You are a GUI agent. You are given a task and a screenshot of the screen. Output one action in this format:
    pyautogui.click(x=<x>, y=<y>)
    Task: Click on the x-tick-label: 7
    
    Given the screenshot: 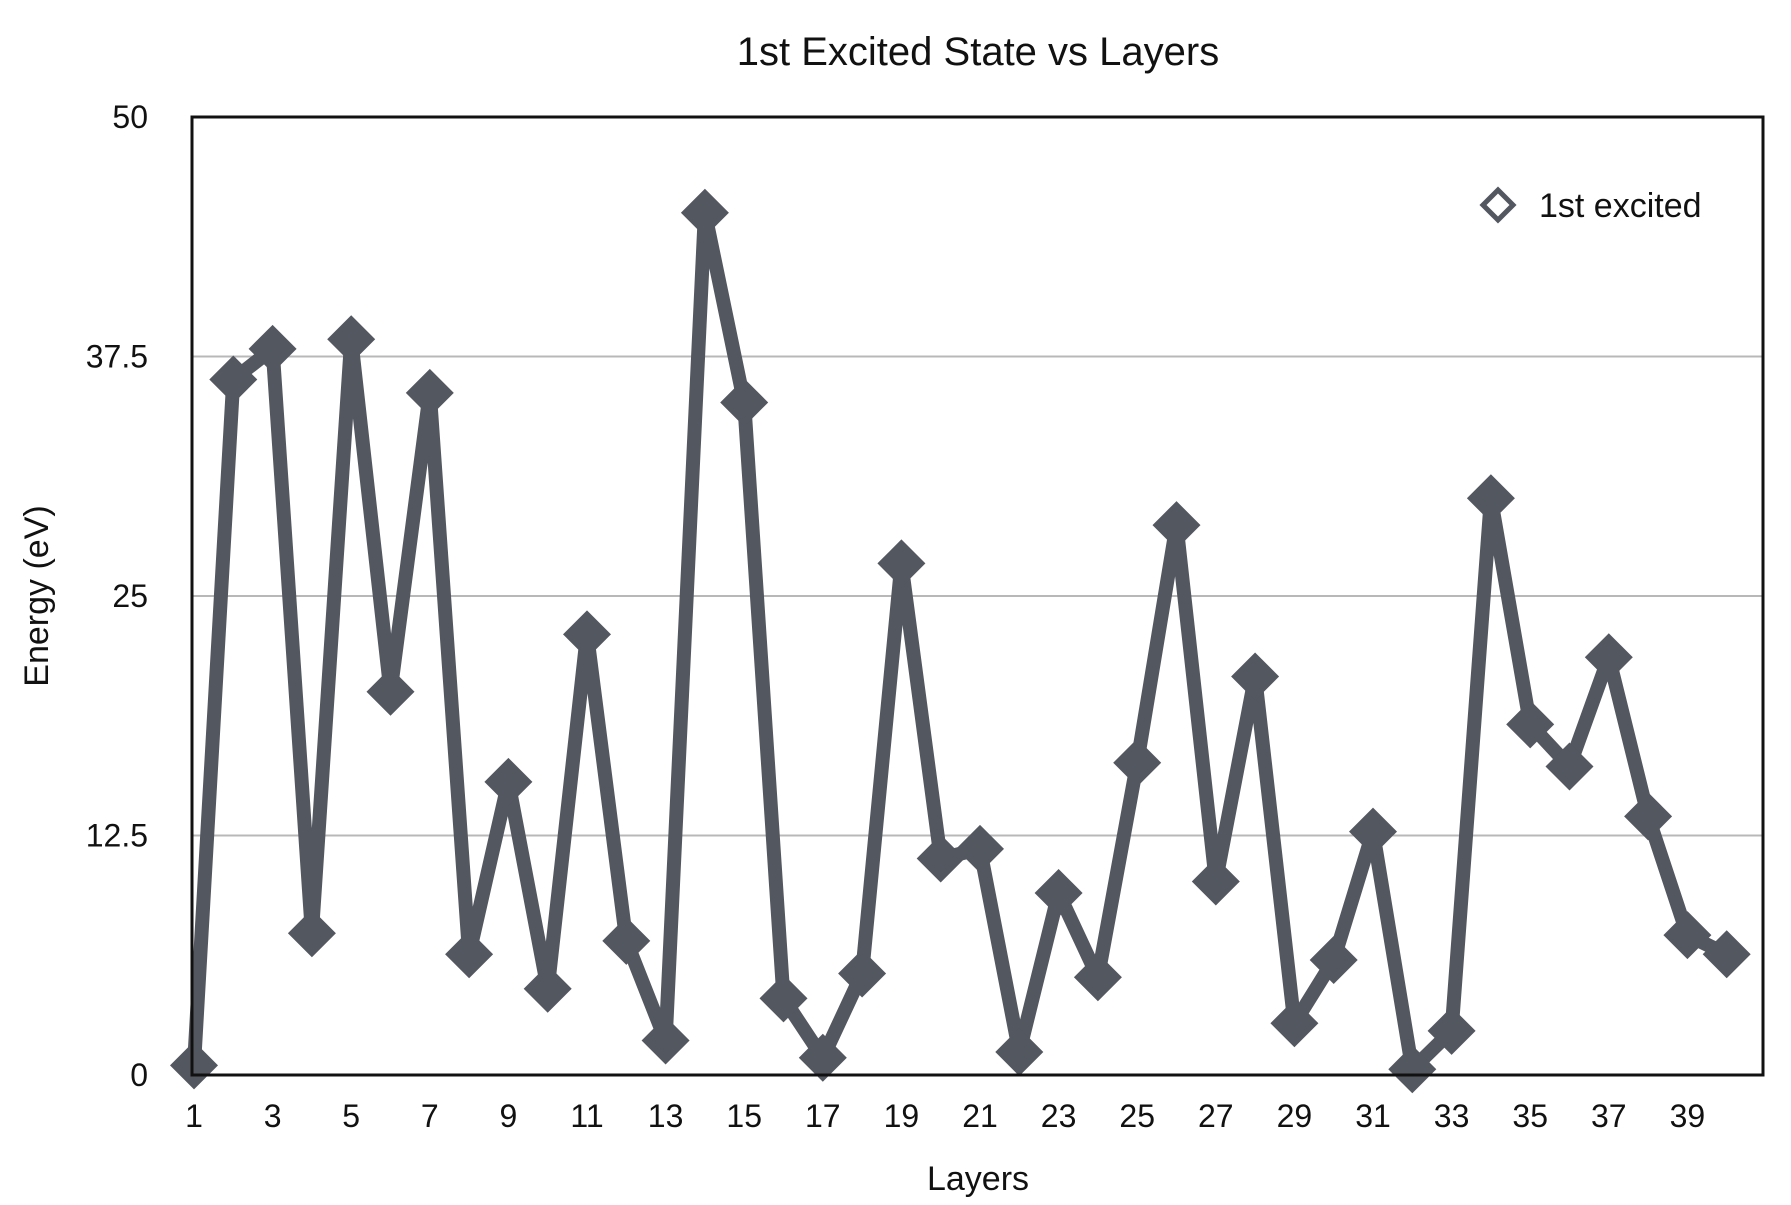 What is the action you would take?
    pyautogui.click(x=430, y=1116)
    